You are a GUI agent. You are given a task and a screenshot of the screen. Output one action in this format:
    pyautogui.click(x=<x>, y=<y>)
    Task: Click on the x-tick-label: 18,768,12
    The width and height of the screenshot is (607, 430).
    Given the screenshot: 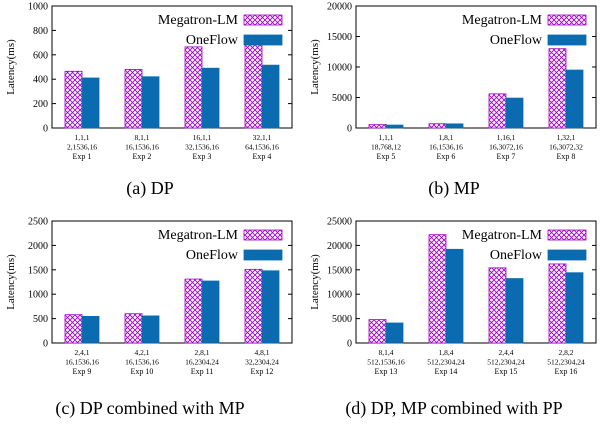 What is the action you would take?
    pyautogui.click(x=386, y=147)
    